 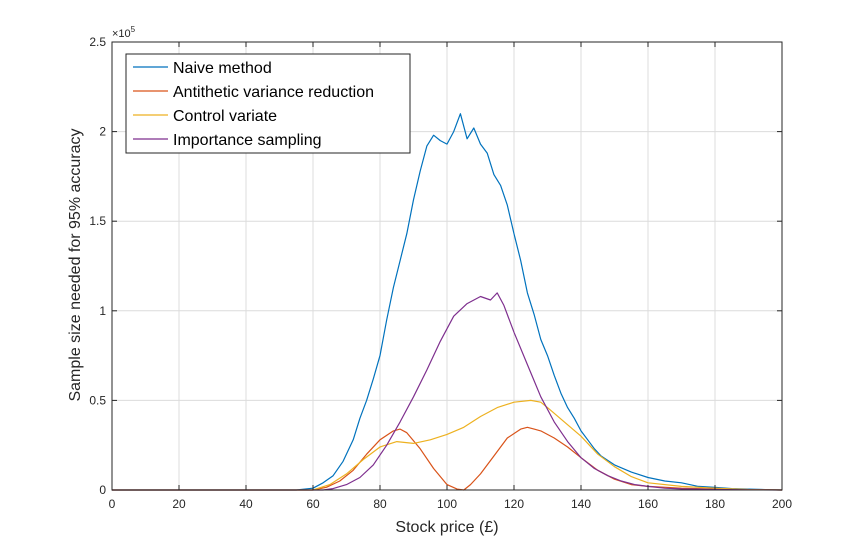 What do you see at coordinates (313, 504) in the screenshot?
I see `x-tick-label: 60` at bounding box center [313, 504].